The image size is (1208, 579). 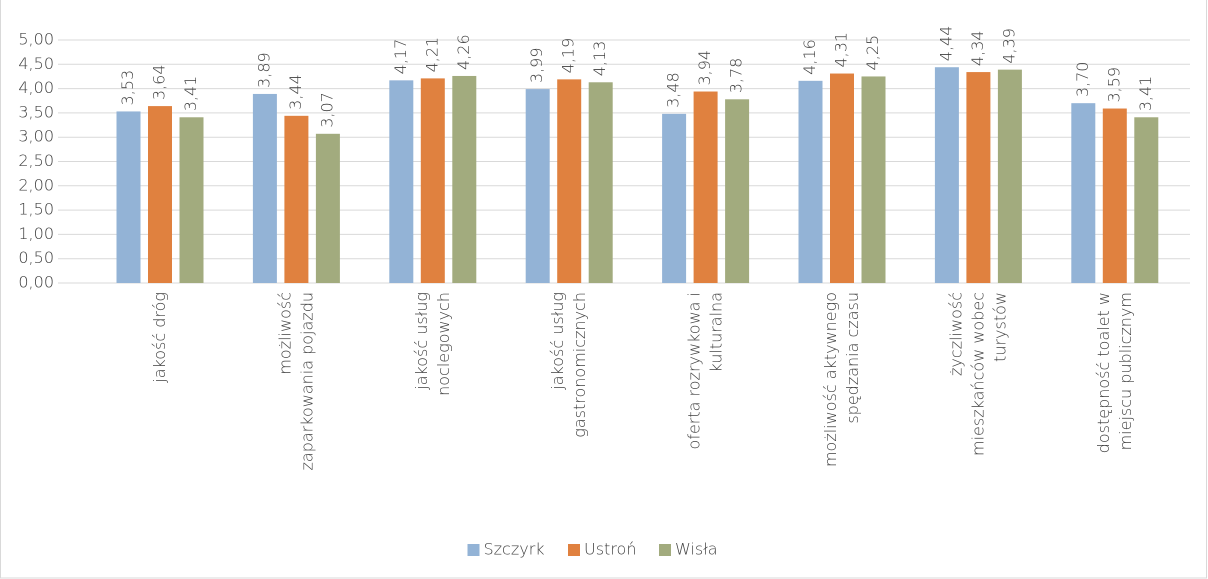 What do you see at coordinates (159, 338) in the screenshot?
I see `x-tick-label: jakość dróg` at bounding box center [159, 338].